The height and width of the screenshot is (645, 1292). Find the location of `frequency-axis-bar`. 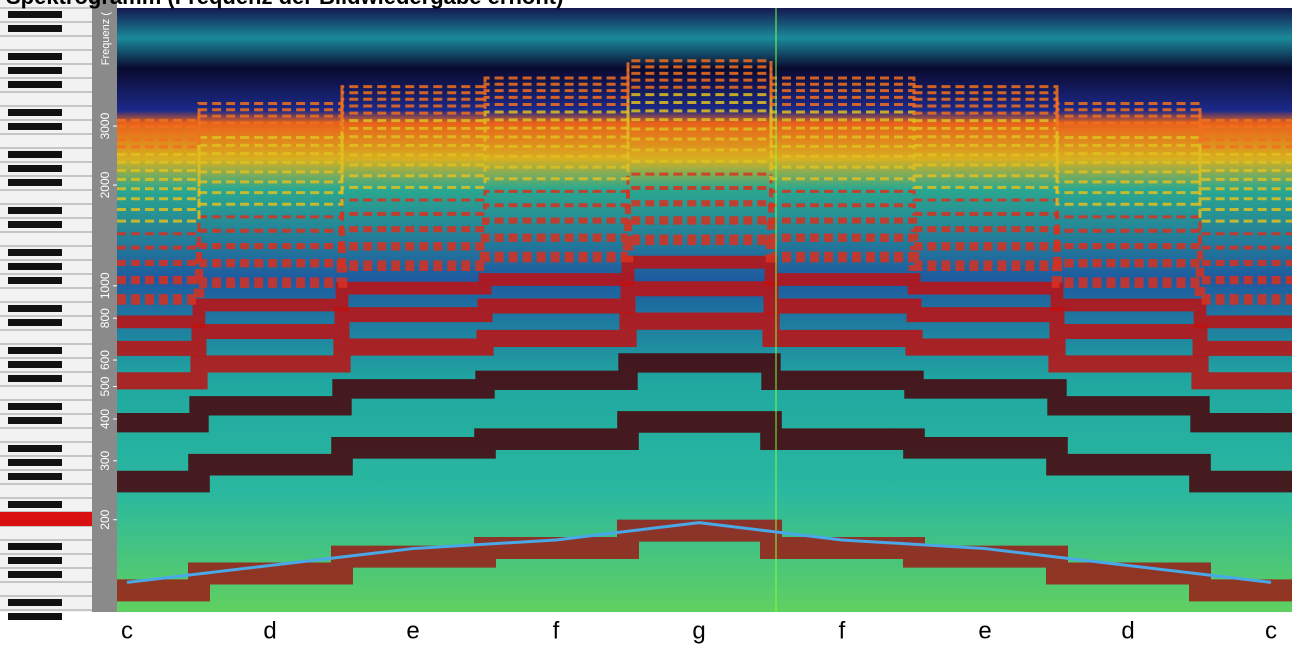

frequency-axis-bar is located at coordinates (104, 306).